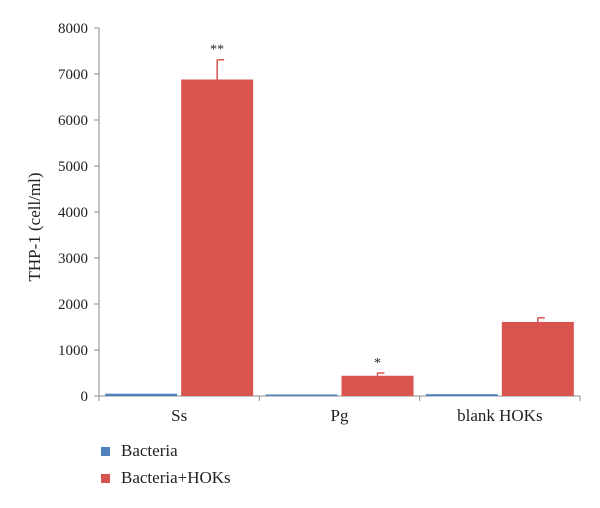 This screenshot has width=600, height=508. Describe the element at coordinates (85, 397) in the screenshot. I see `y-tick-label: 0` at that location.